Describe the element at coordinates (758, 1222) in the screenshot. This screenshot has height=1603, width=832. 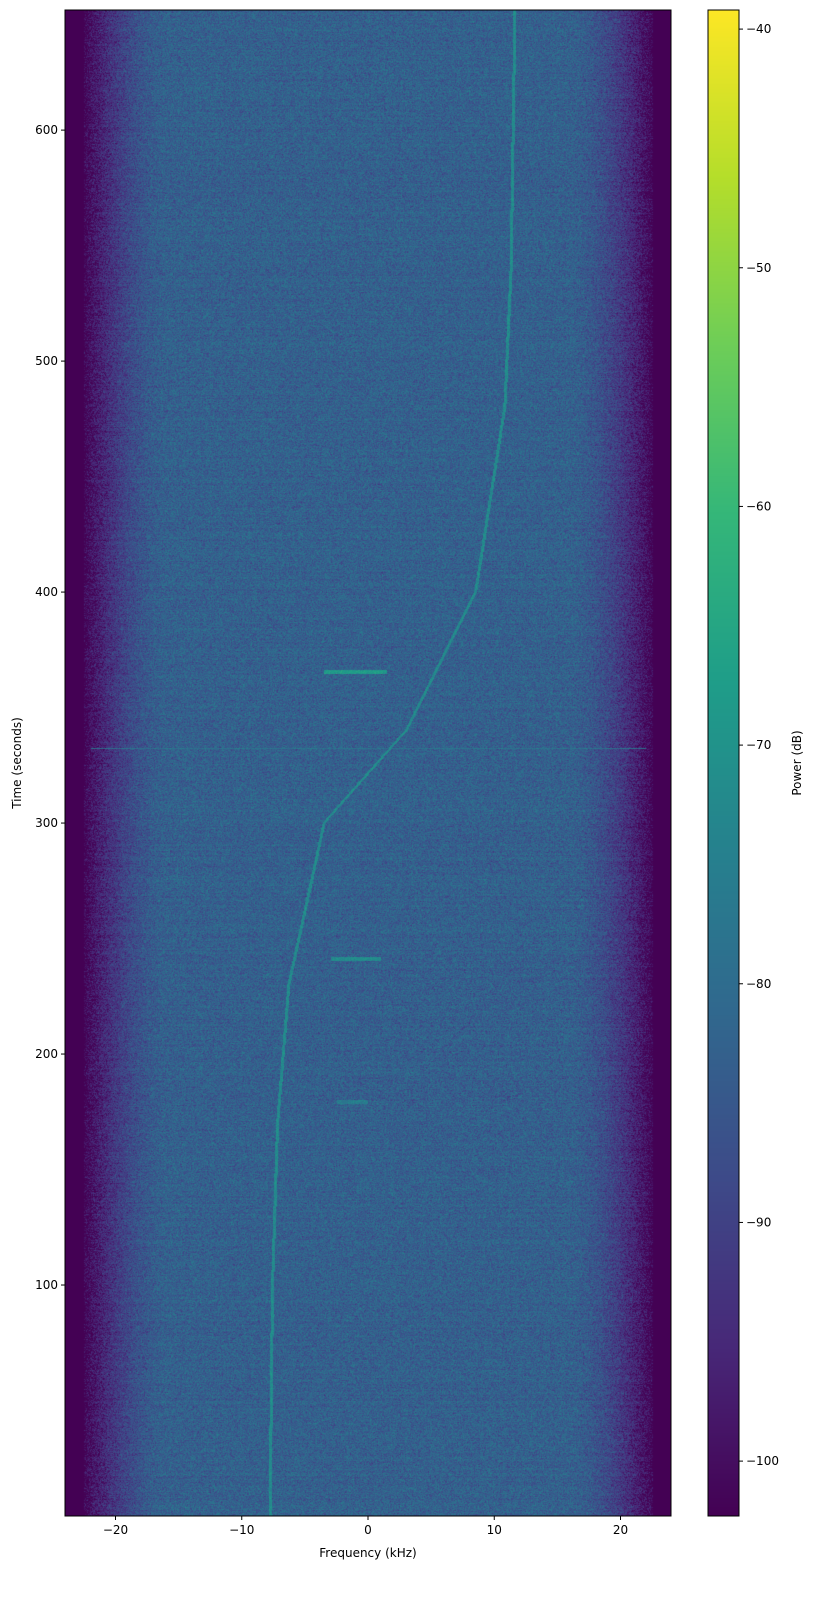
I see `colorbar-tick-label: −90` at that location.